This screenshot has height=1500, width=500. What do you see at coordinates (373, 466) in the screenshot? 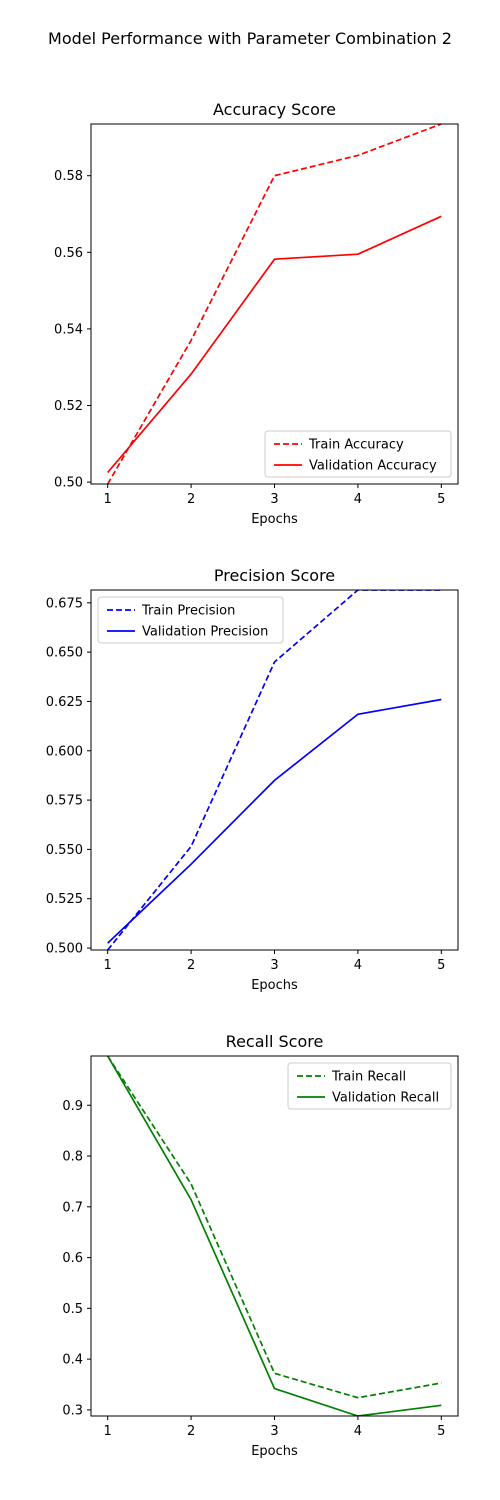
I see `legend-label: Validation Accuracy` at bounding box center [373, 466].